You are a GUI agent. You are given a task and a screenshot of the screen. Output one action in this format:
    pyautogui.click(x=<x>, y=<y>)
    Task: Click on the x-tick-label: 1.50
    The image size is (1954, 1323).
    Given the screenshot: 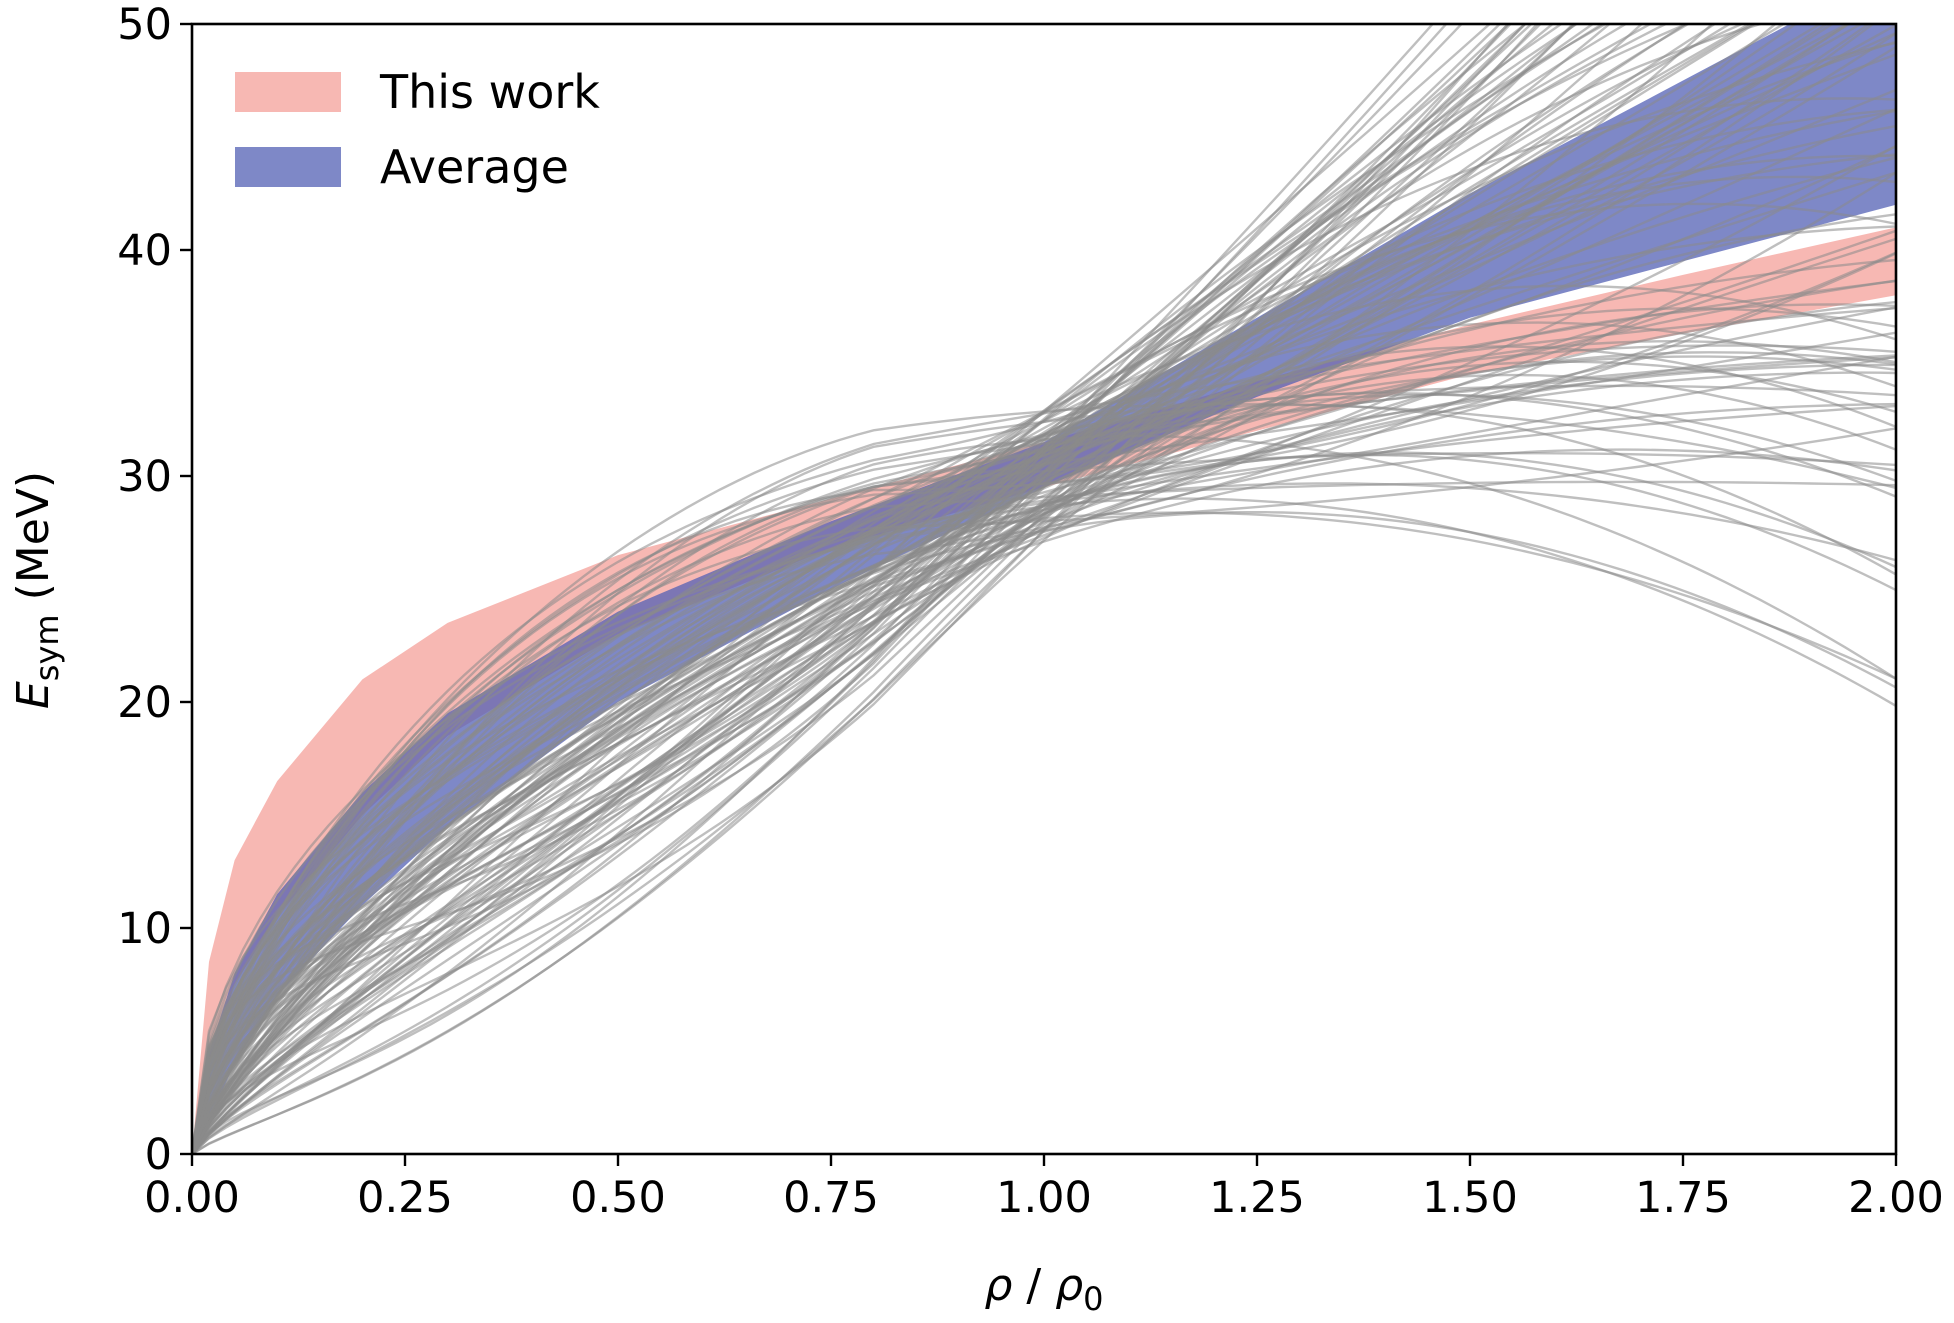 What is the action you would take?
    pyautogui.click(x=1470, y=1198)
    